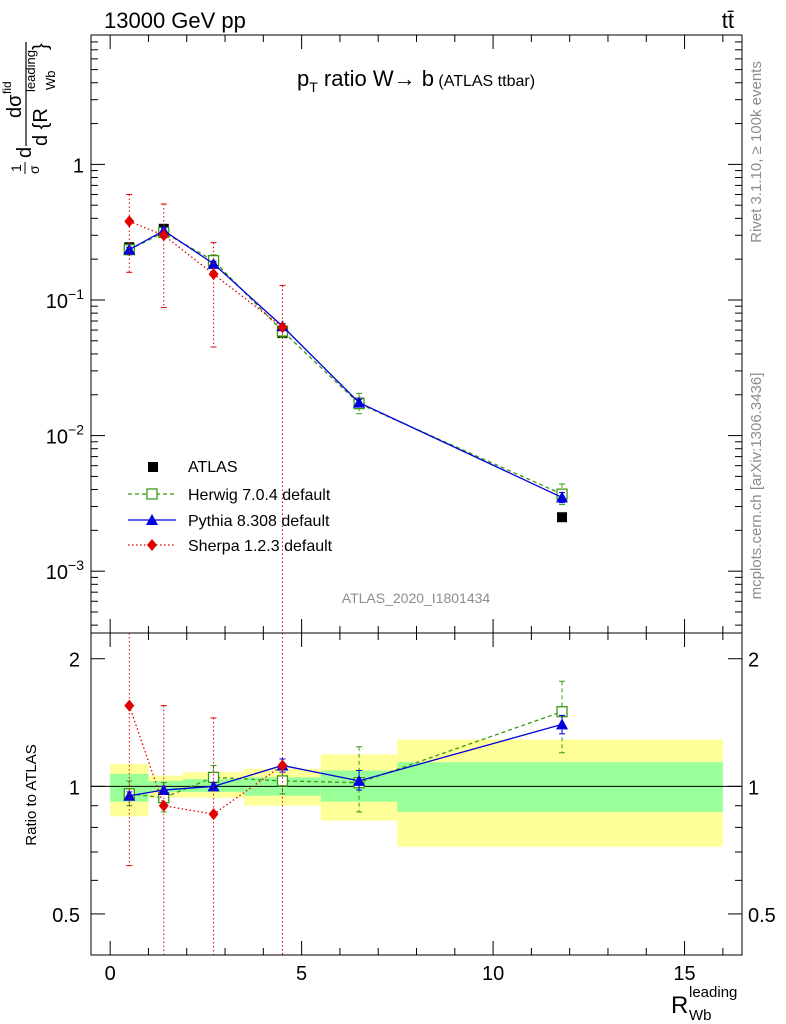 This screenshot has height=1024, width=786. I want to click on ratio-y-tick-label: 1, so click(74, 788).